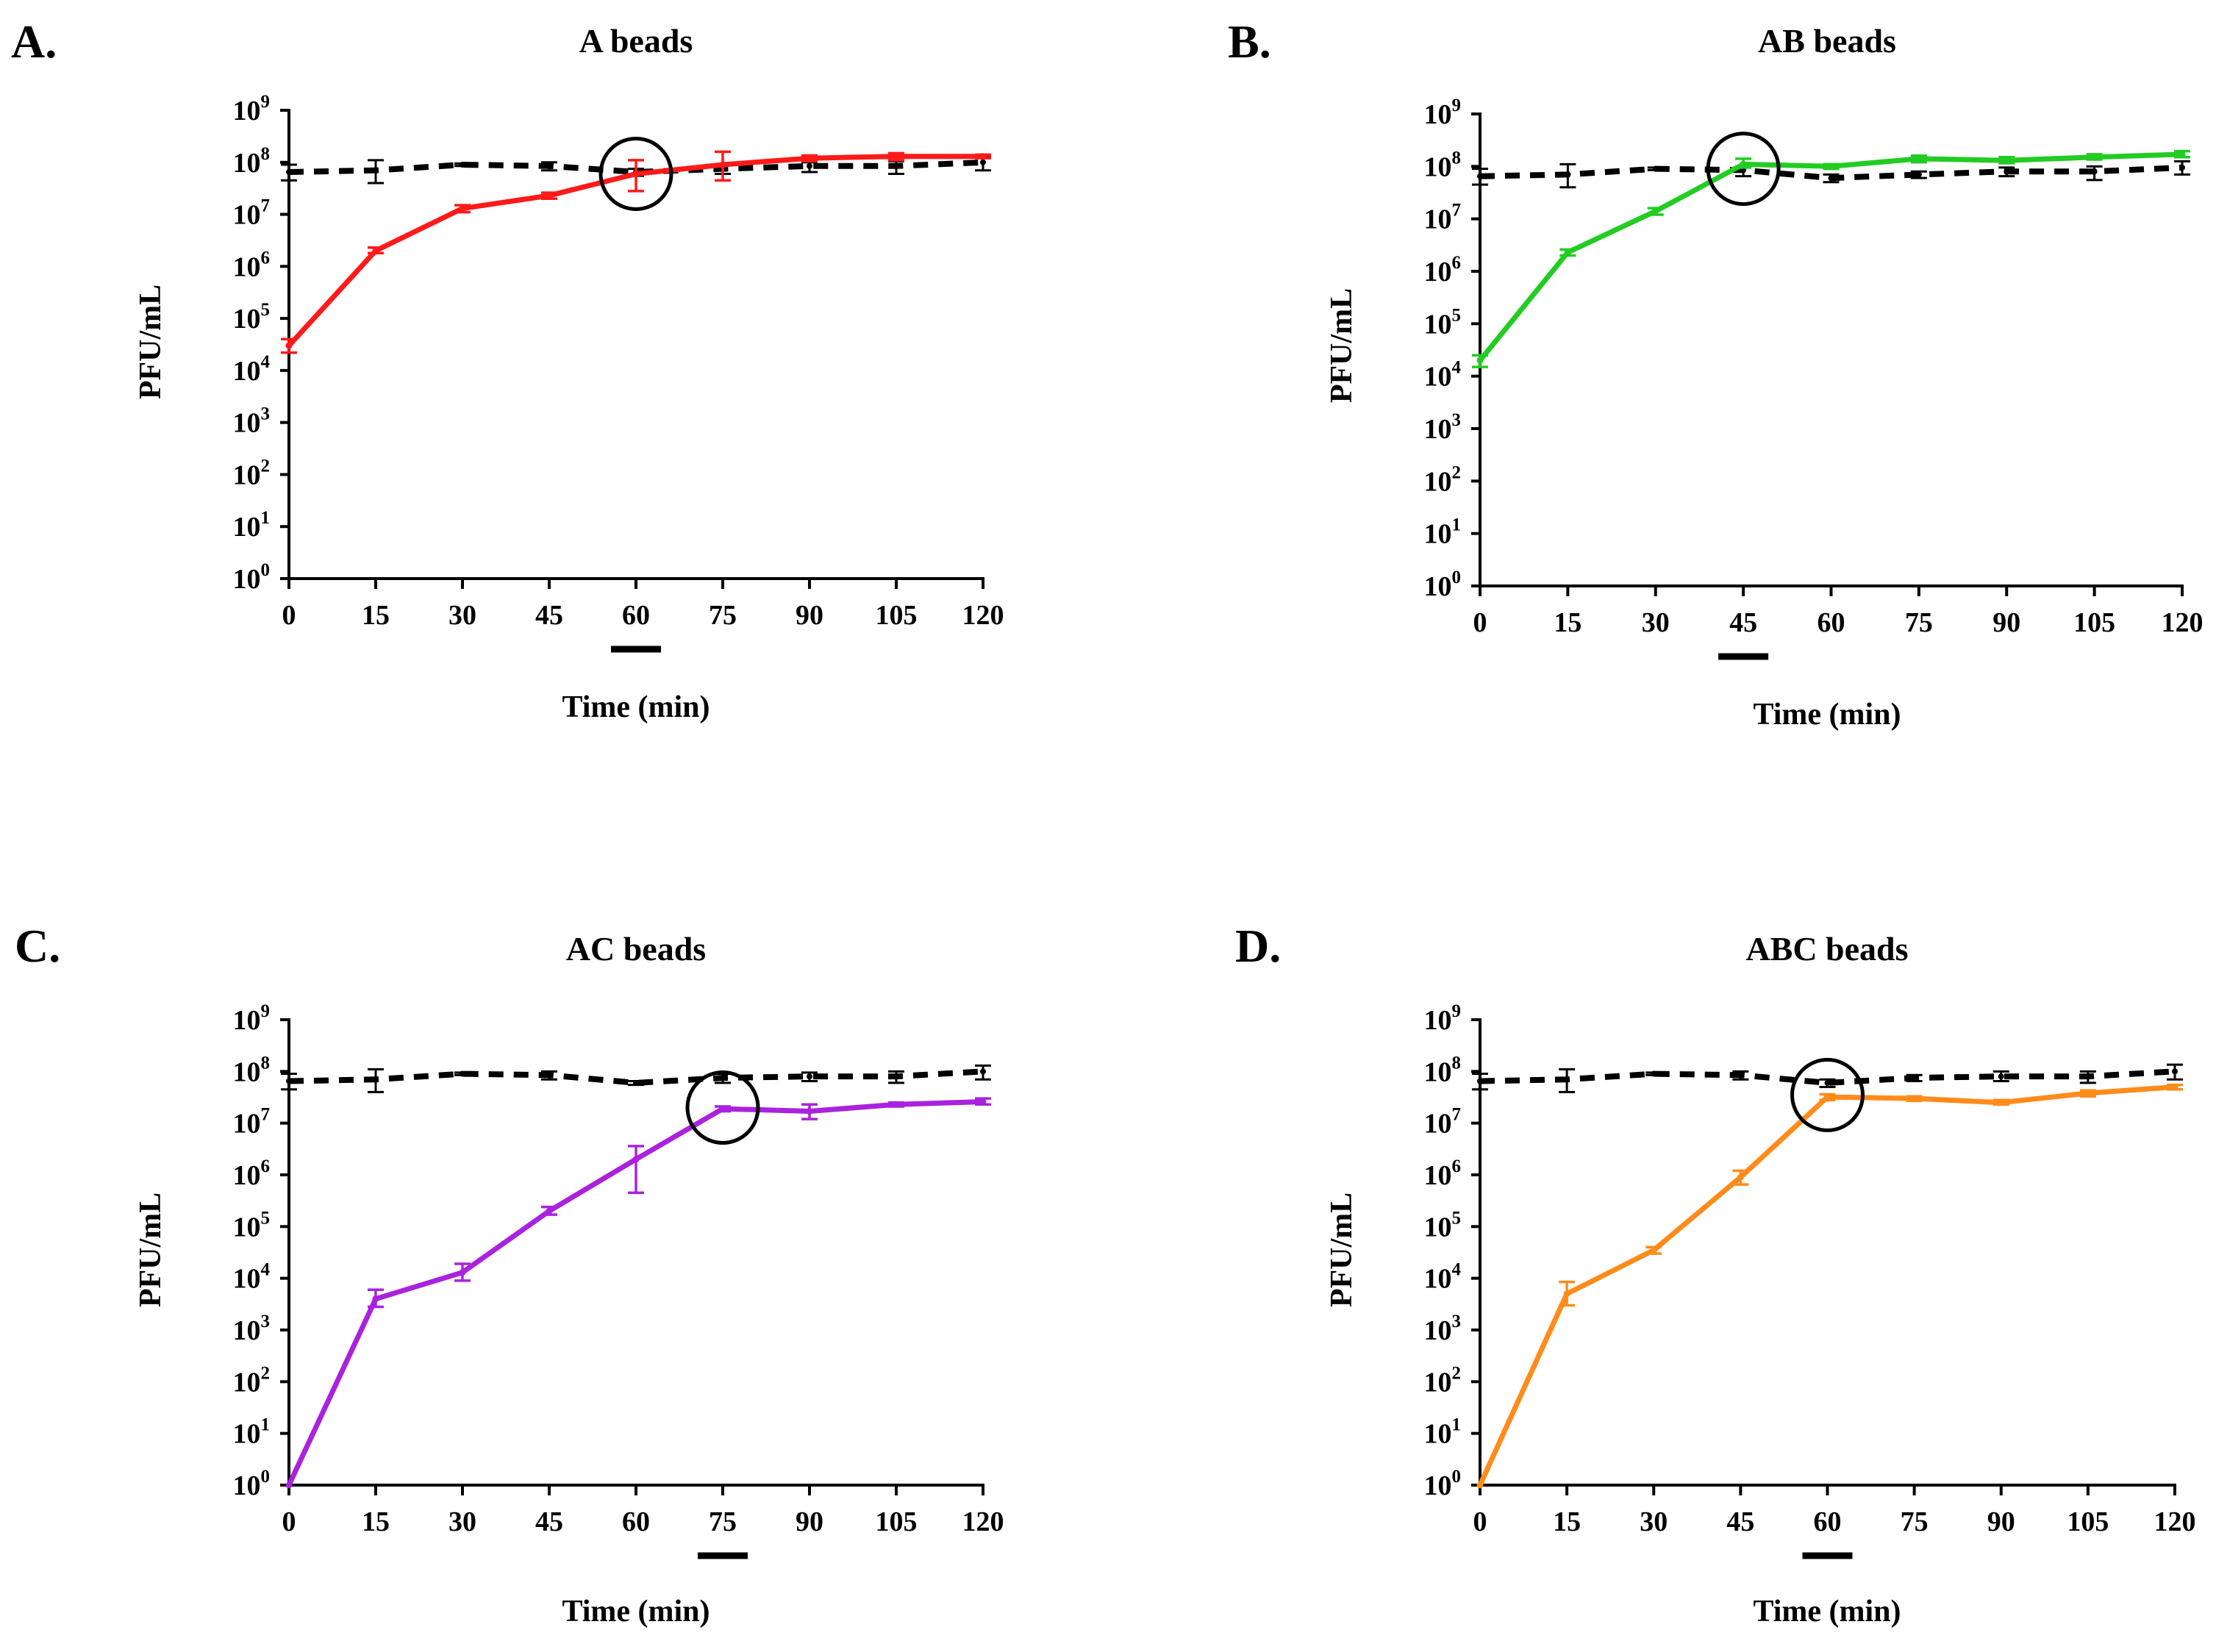 This screenshot has width=2216, height=1652. What do you see at coordinates (2001, 1521) in the screenshot?
I see `x-tick-label: 90` at bounding box center [2001, 1521].